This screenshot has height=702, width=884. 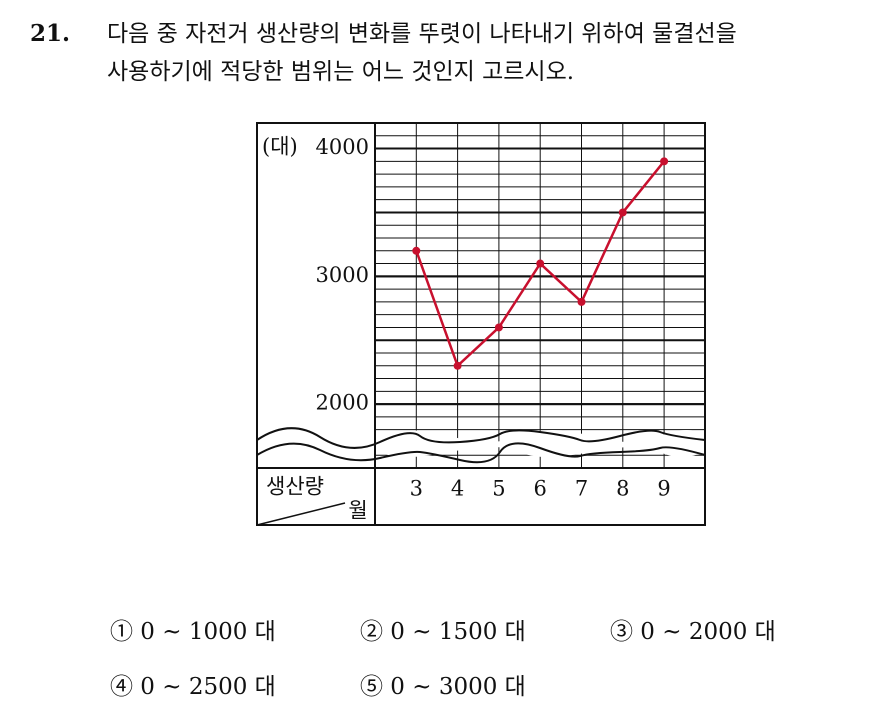 What do you see at coordinates (443, 687) in the screenshot?
I see `choice: ⑤ 0 ~ 3000 대` at bounding box center [443, 687].